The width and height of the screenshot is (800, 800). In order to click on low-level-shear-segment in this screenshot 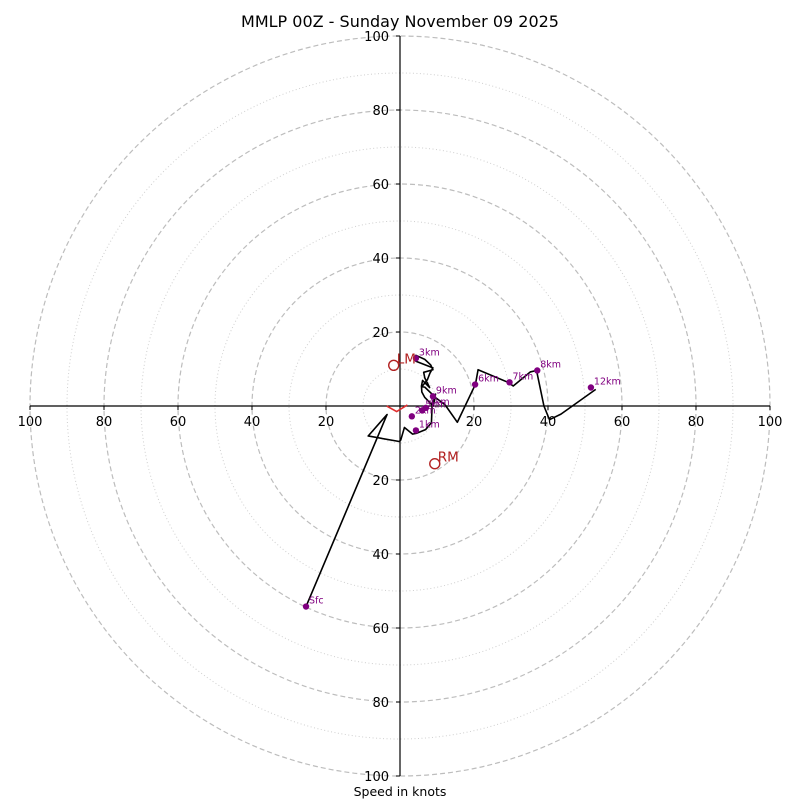, I will do `click(397, 408)`.